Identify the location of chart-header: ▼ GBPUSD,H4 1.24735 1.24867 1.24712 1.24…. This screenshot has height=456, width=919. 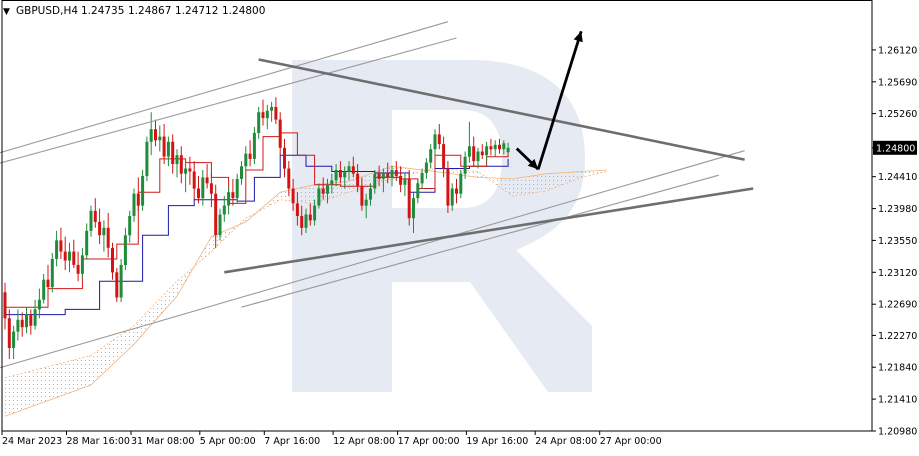
(134, 11).